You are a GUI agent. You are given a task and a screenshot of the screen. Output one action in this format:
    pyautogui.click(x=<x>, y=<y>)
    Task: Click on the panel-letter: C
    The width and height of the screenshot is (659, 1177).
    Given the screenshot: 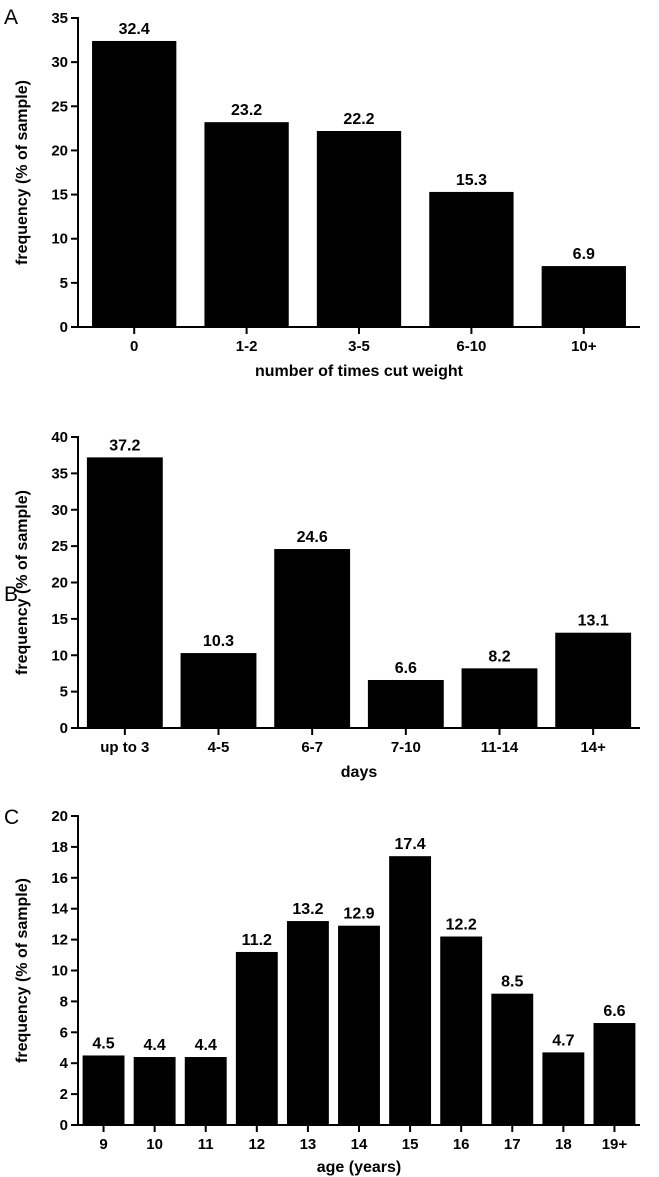 What is the action you would take?
    pyautogui.click(x=11, y=817)
    